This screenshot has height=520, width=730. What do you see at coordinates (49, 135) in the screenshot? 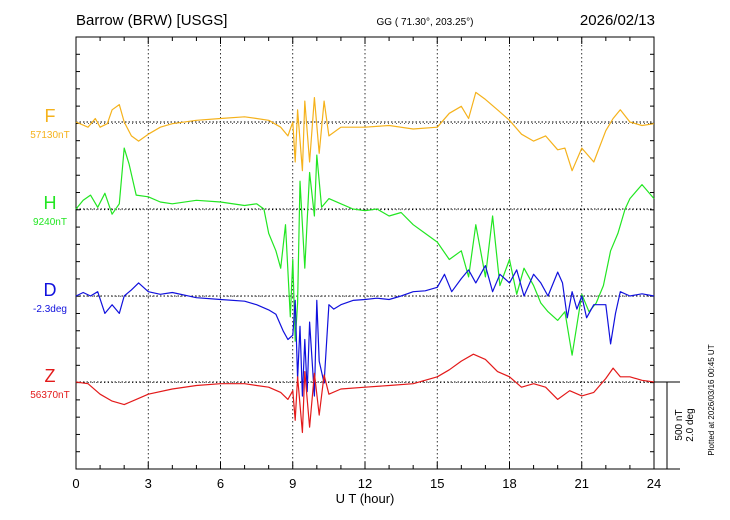
I see `series-baseline-f: 57130nT` at bounding box center [49, 135].